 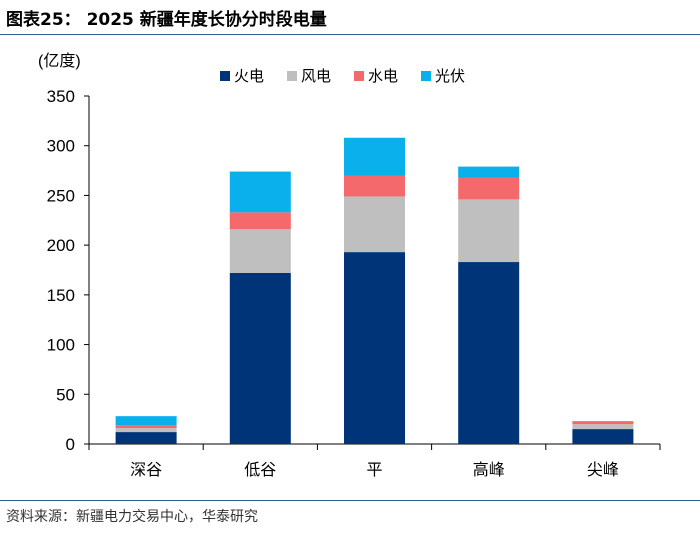 I want to click on bottom-rule, so click(x=350, y=500).